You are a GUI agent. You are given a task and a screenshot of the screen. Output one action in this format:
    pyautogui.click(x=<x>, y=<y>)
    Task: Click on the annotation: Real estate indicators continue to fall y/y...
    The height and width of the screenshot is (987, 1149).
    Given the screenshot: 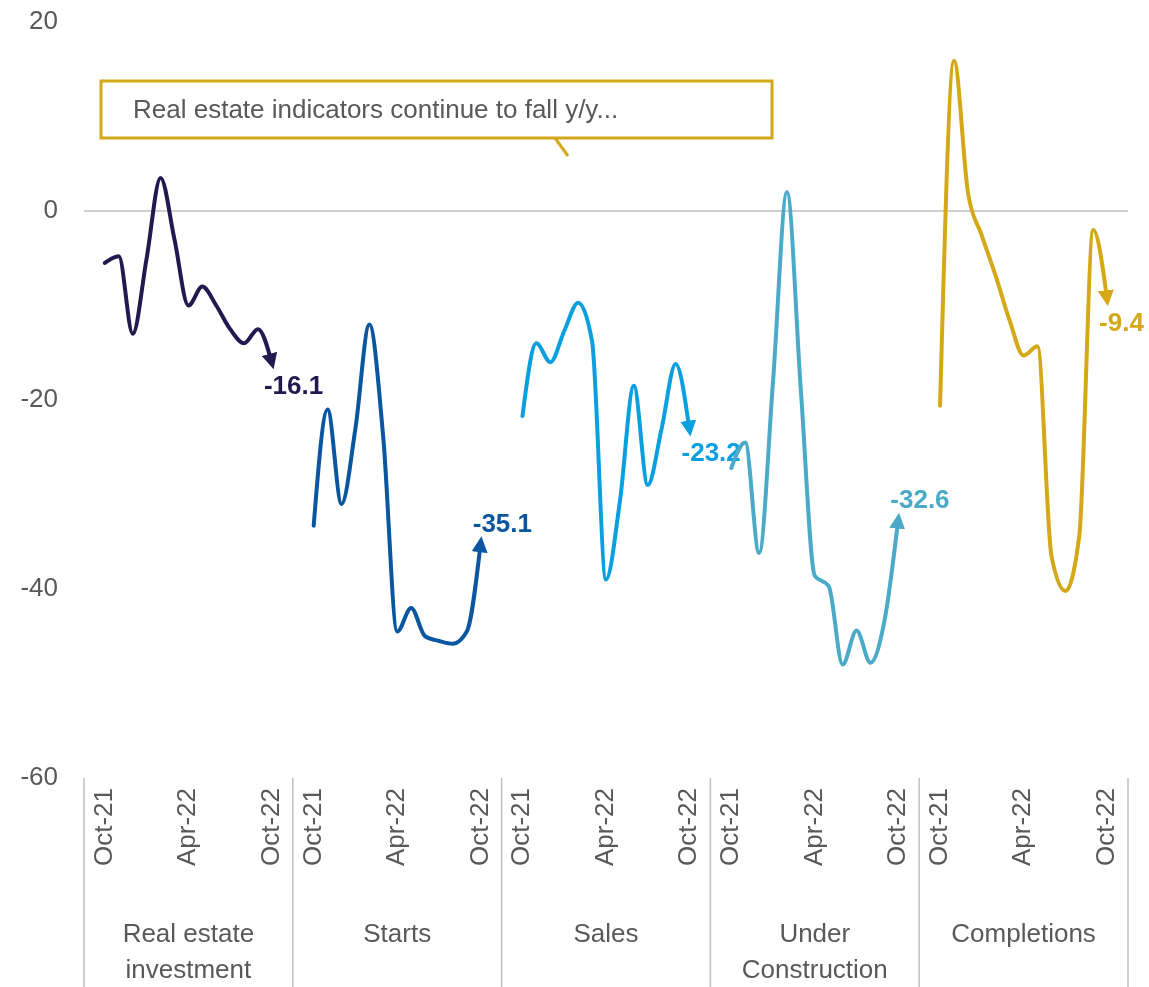 What is the action you would take?
    pyautogui.click(x=376, y=108)
    